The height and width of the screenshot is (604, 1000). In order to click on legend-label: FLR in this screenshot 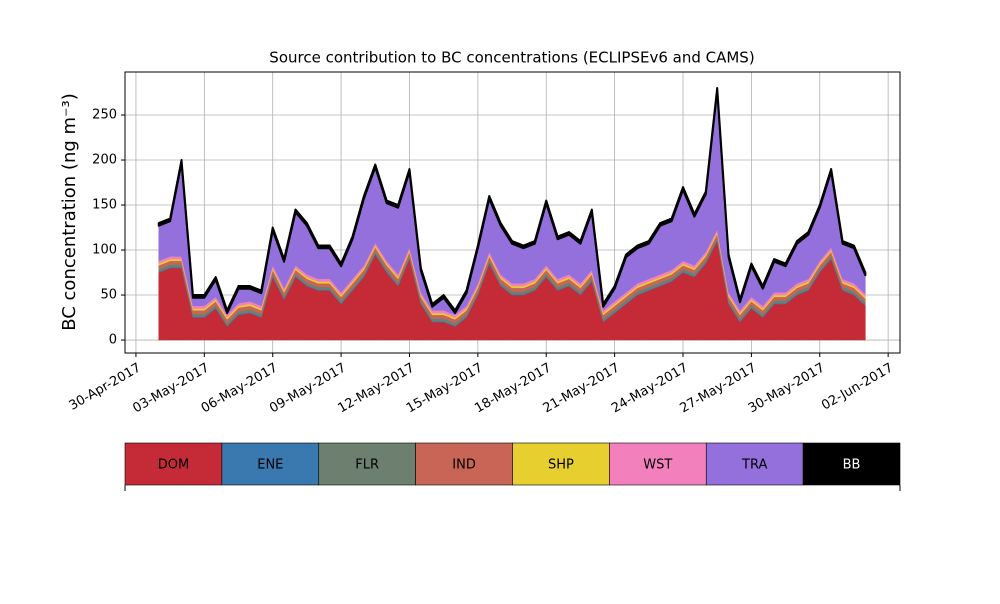, I will do `click(367, 465)`.